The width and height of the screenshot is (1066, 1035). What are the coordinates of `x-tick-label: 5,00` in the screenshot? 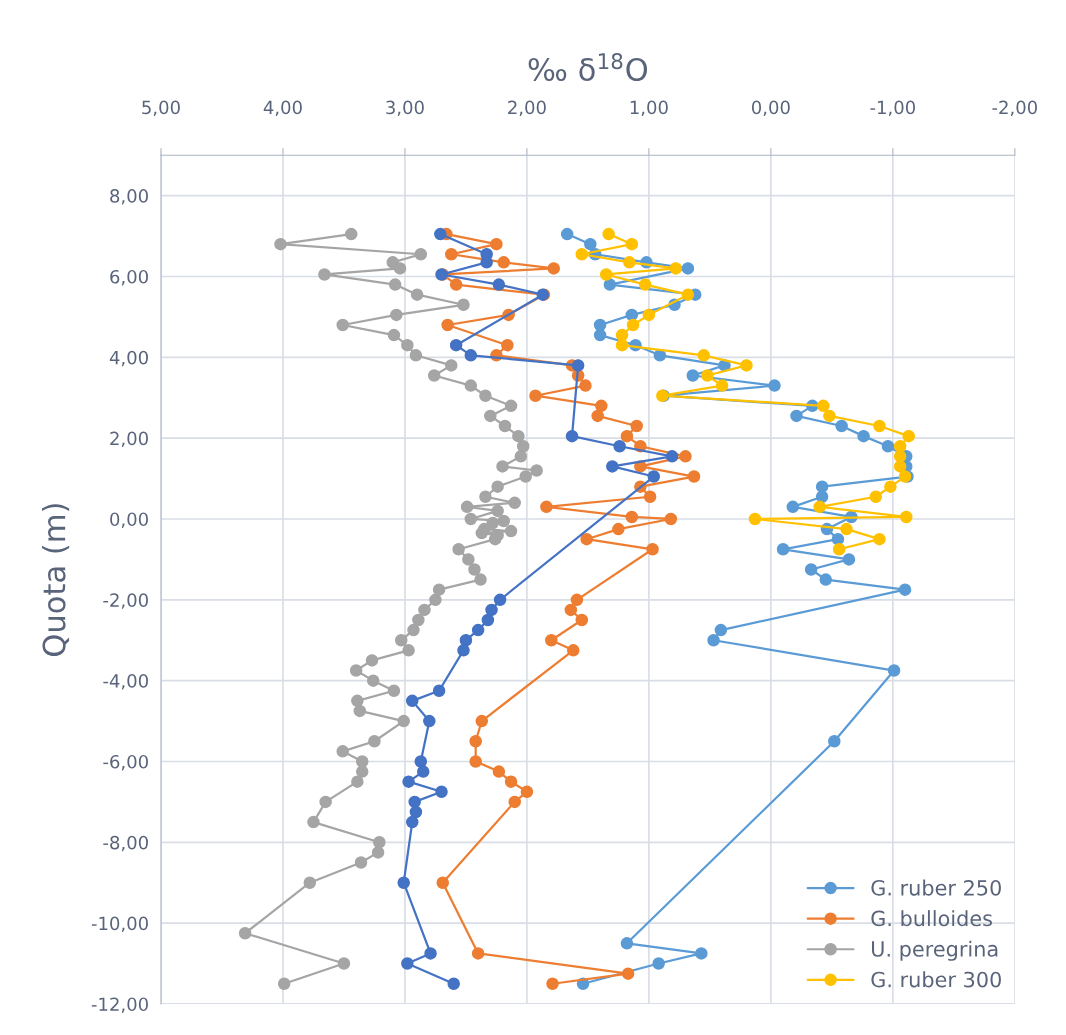 It's located at (161, 108).